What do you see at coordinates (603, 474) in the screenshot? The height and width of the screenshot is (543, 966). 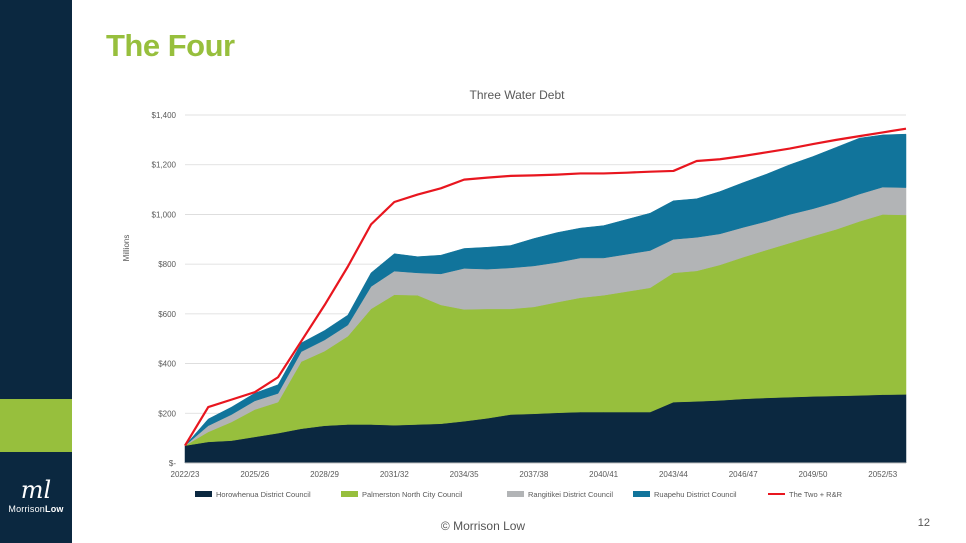 I see `x-tick-label: 2040/41` at bounding box center [603, 474].